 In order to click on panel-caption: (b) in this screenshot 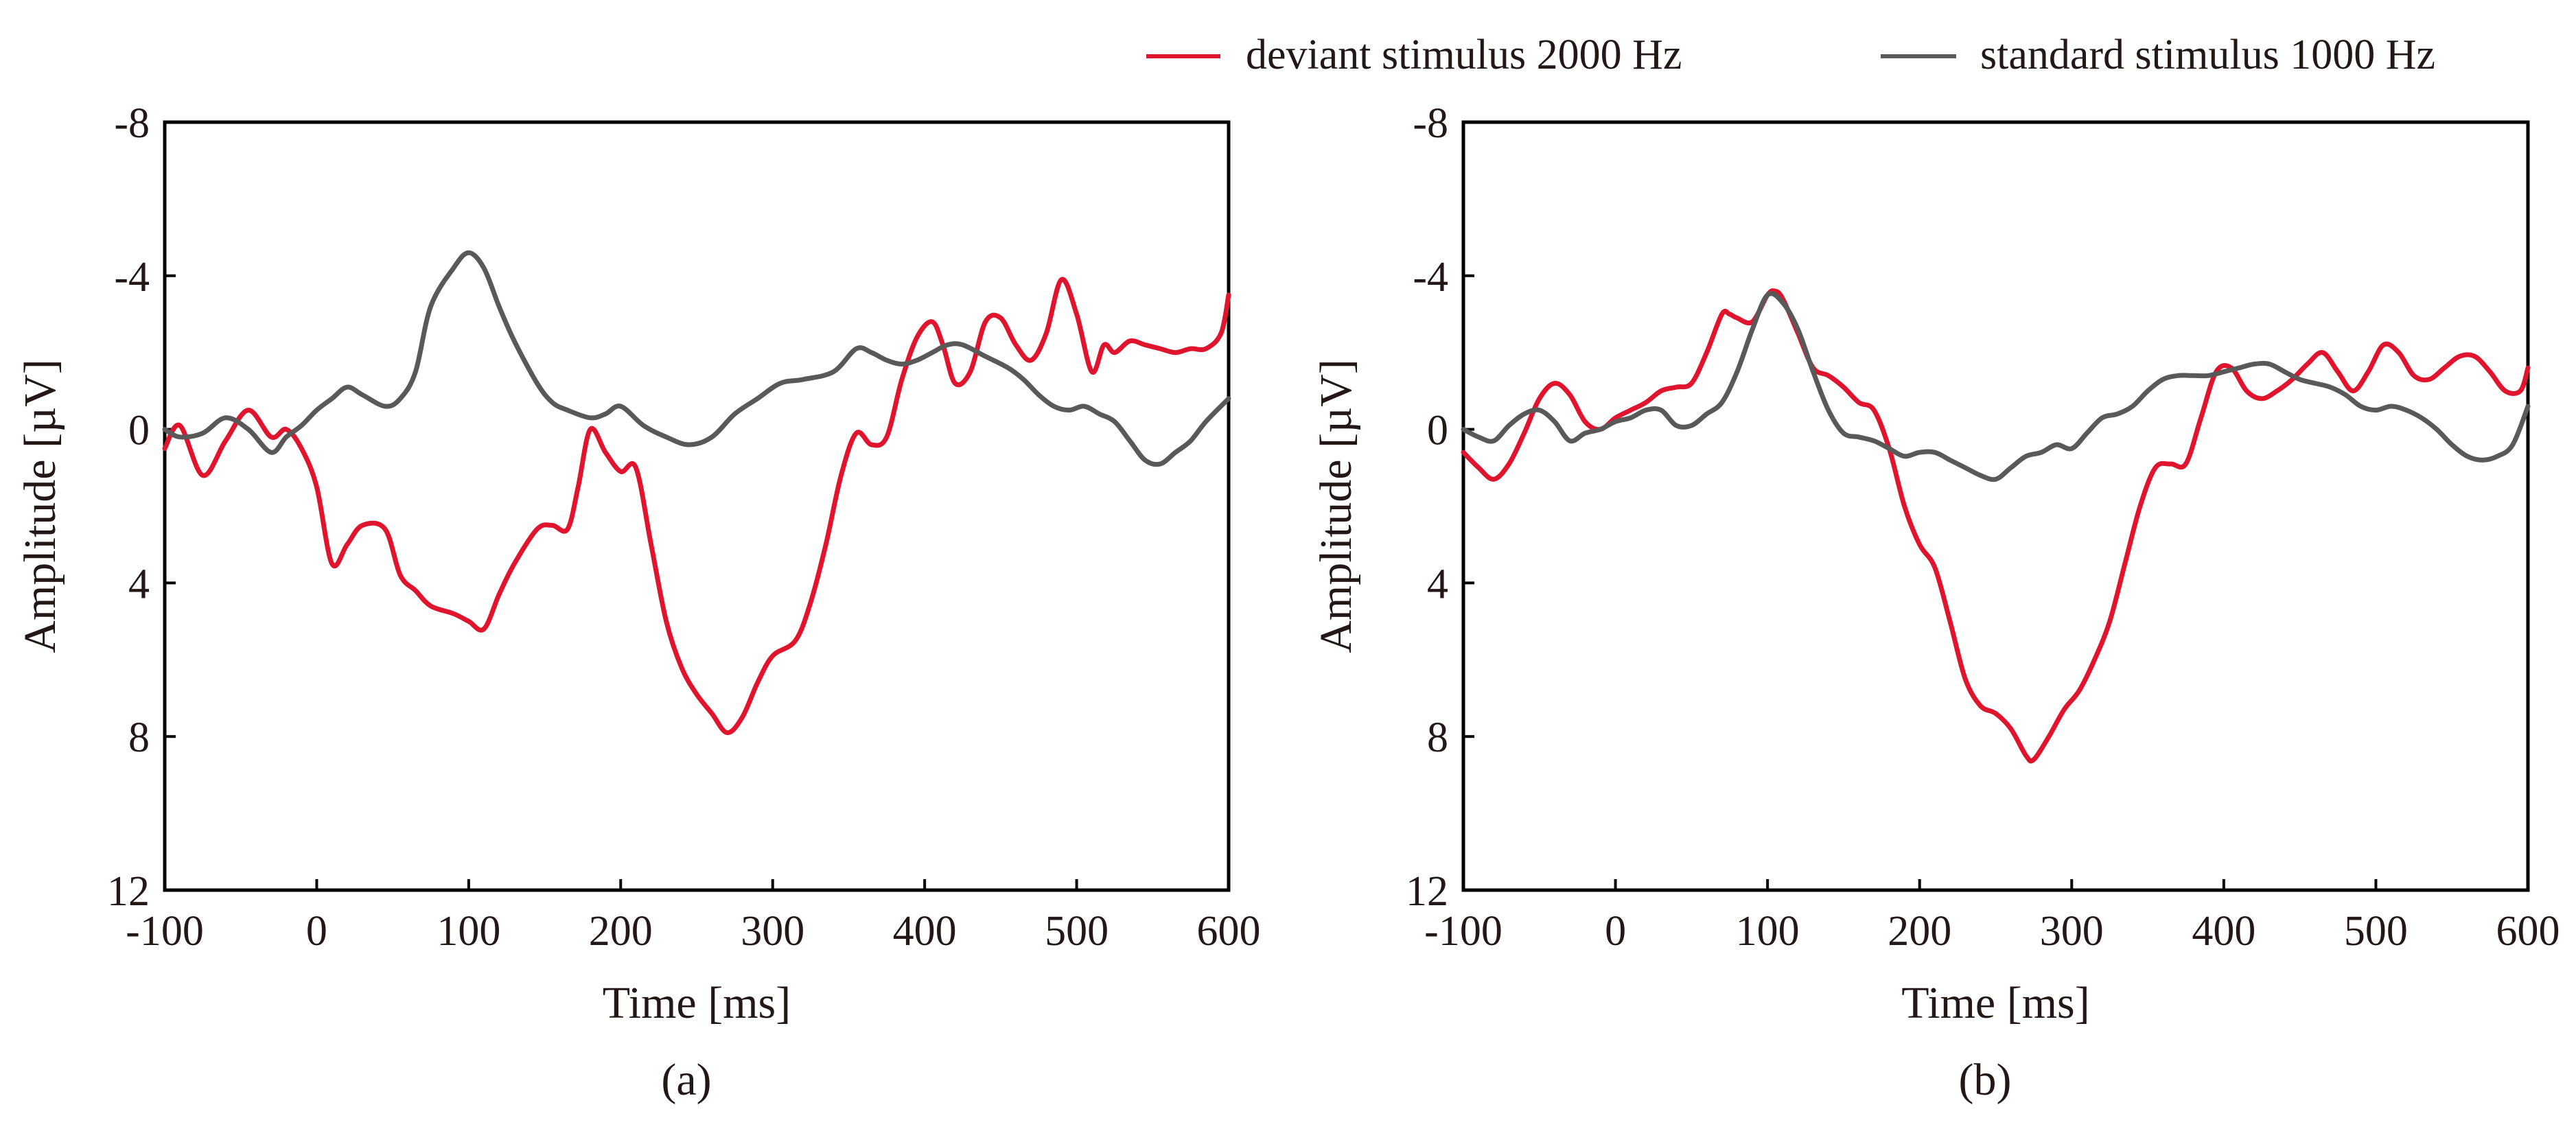, I will do `click(1985, 1080)`.